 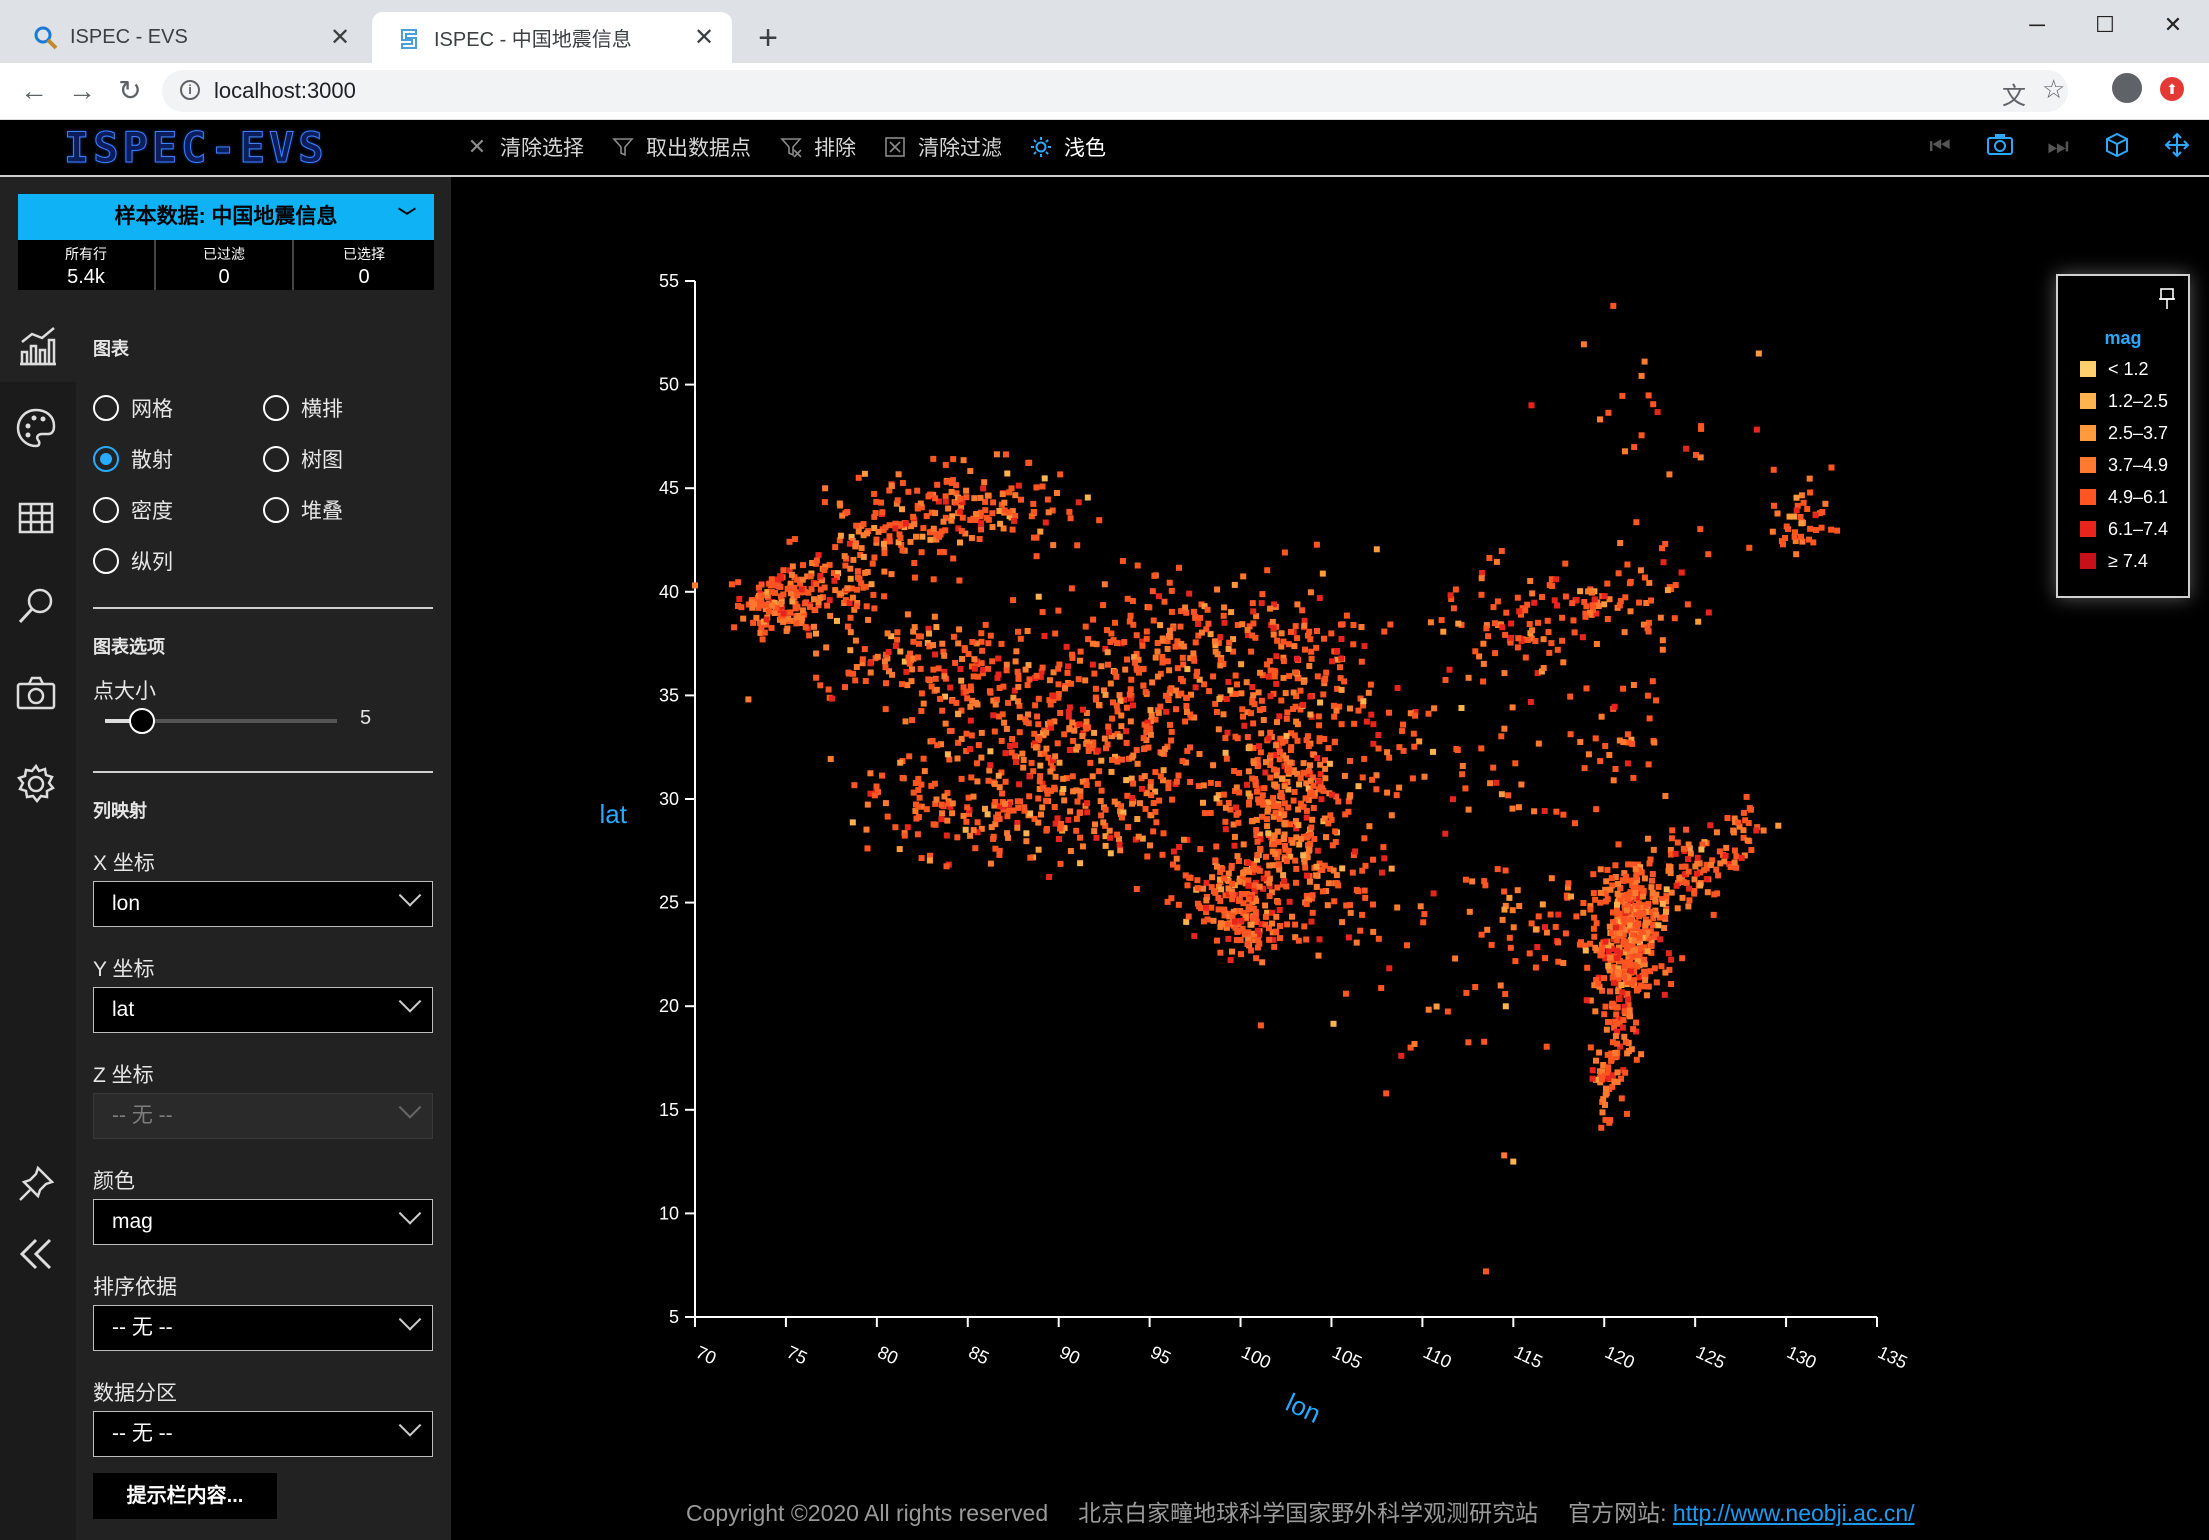 What do you see at coordinates (1160, 1355) in the screenshot?
I see `x-tick-label: 95` at bounding box center [1160, 1355].